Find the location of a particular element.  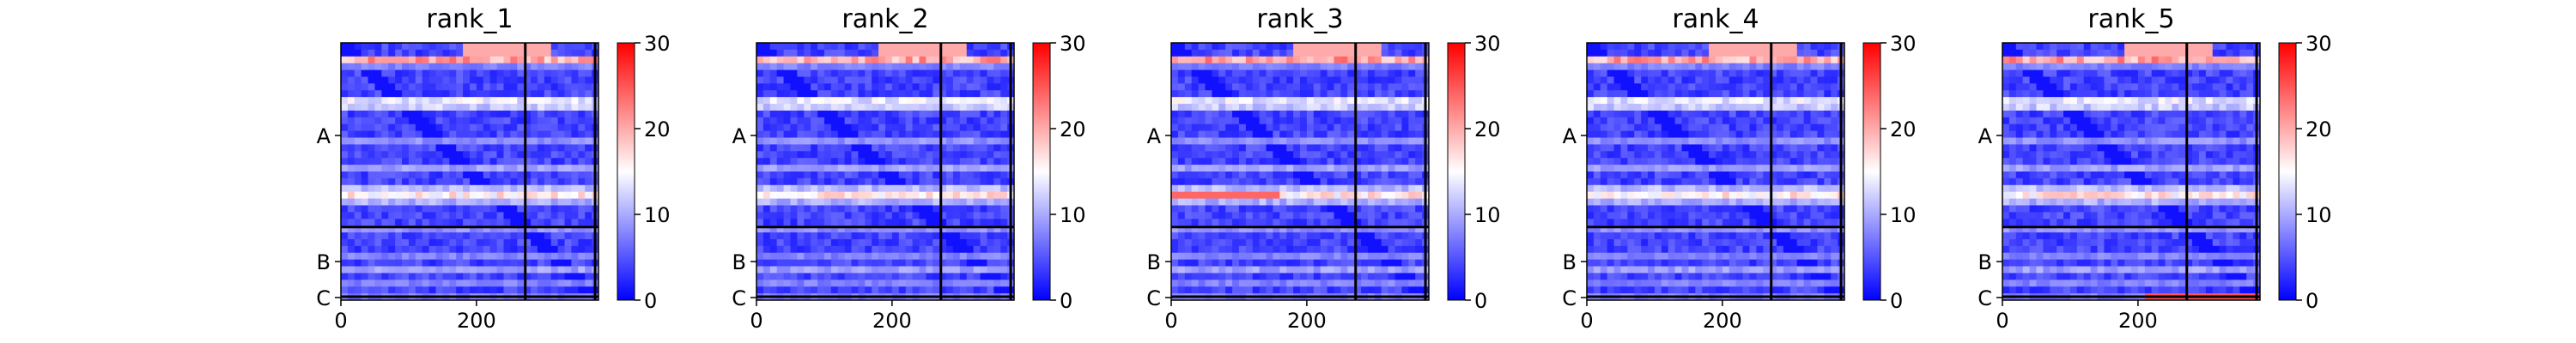

colorbar-tick-label: 20 is located at coordinates (1073, 129).